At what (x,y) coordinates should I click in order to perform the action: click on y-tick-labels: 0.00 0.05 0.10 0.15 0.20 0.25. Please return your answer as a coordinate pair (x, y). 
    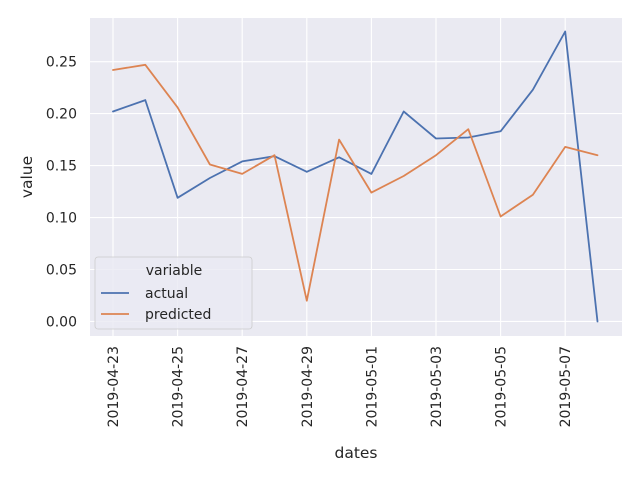
    Looking at the image, I should click on (61, 193).